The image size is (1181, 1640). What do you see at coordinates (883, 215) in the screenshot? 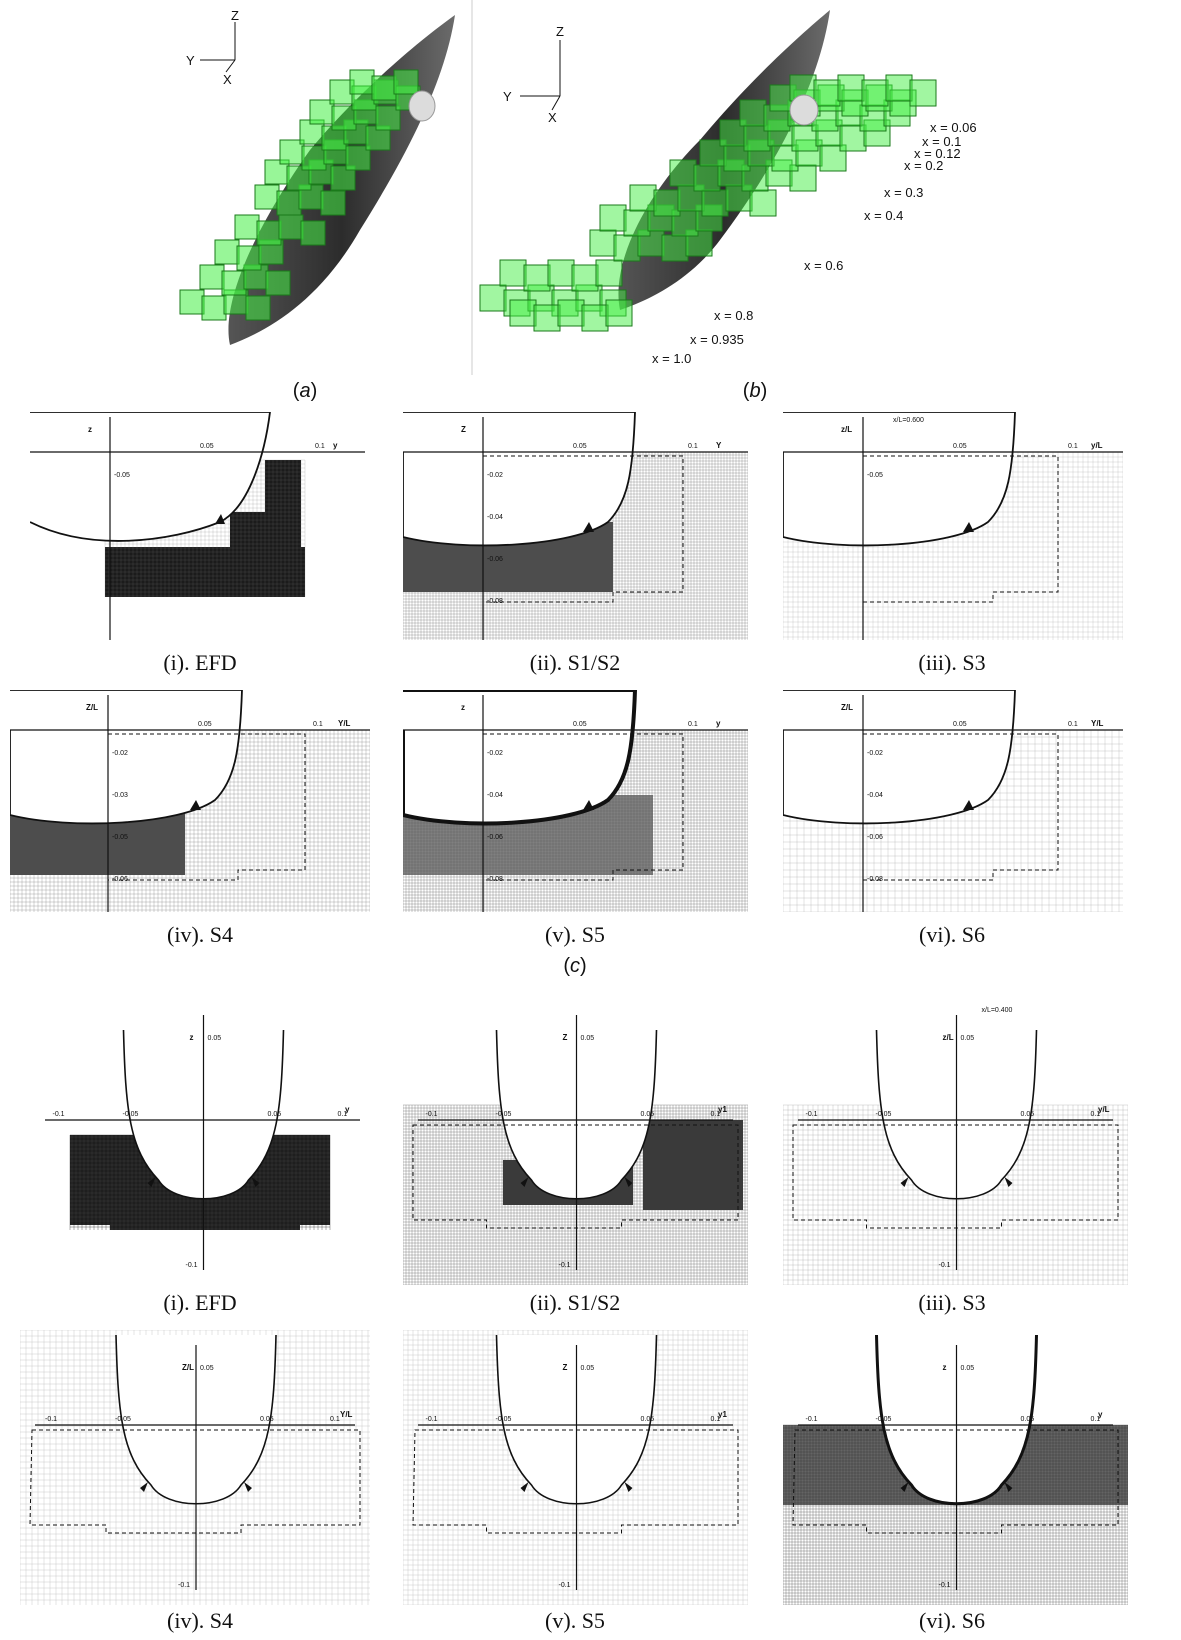
I see `station-label: x = 0.4` at bounding box center [883, 215].